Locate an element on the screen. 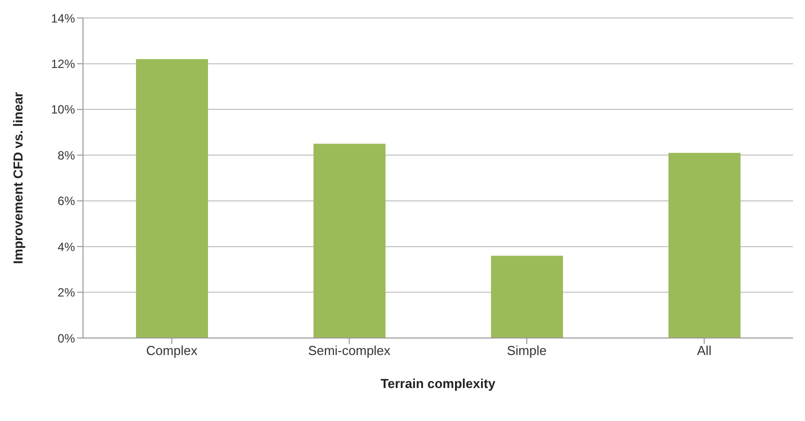  y-tick-label: 0% is located at coordinates (67, 338).